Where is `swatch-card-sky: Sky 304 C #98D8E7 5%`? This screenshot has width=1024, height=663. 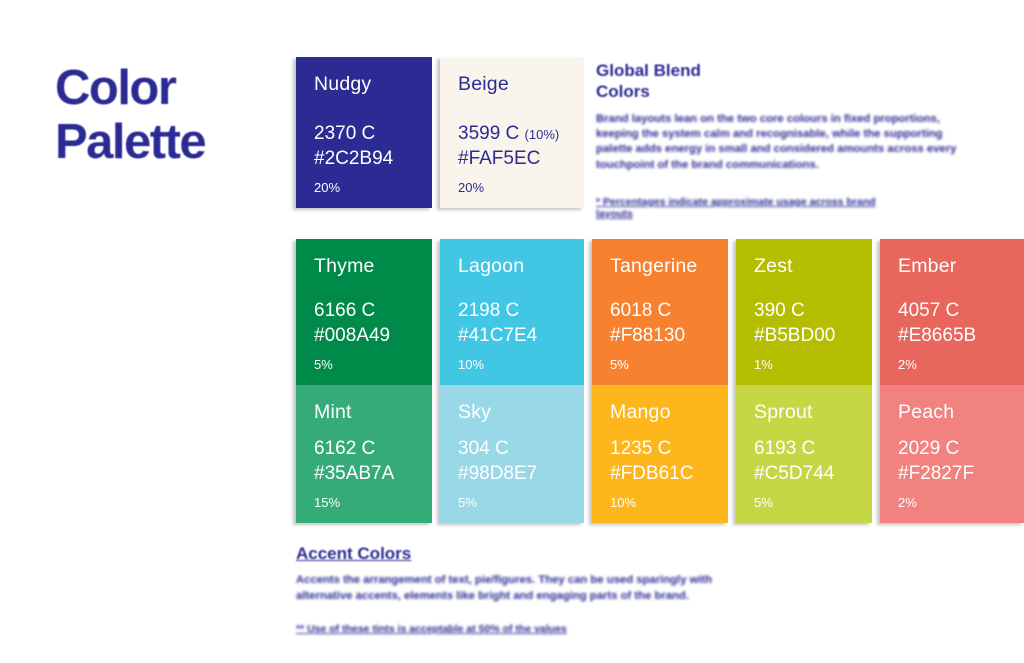 swatch-card-sky: Sky 304 C #98D8E7 5% is located at coordinates (512, 454).